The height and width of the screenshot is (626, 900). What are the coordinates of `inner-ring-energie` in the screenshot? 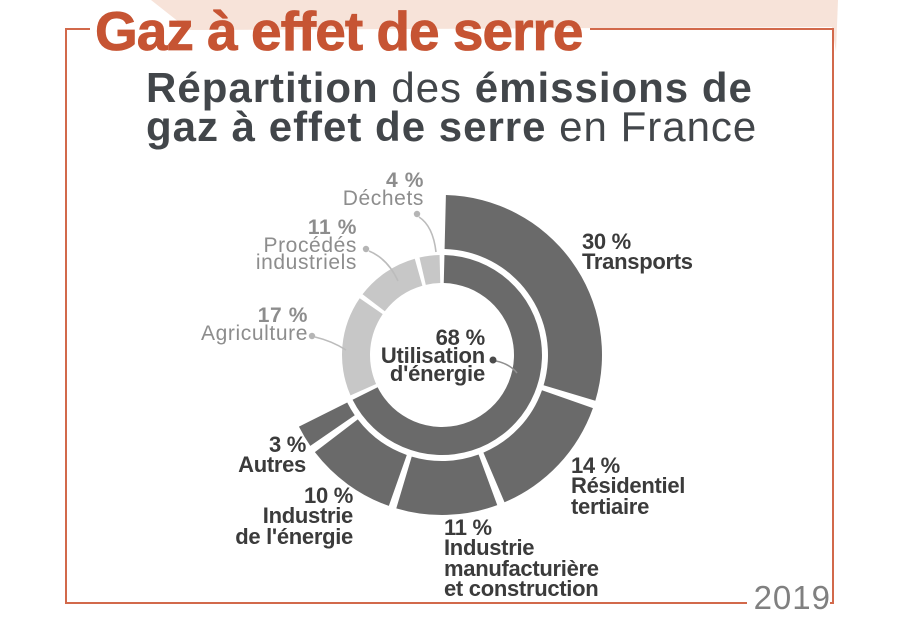 It's located at (447, 355).